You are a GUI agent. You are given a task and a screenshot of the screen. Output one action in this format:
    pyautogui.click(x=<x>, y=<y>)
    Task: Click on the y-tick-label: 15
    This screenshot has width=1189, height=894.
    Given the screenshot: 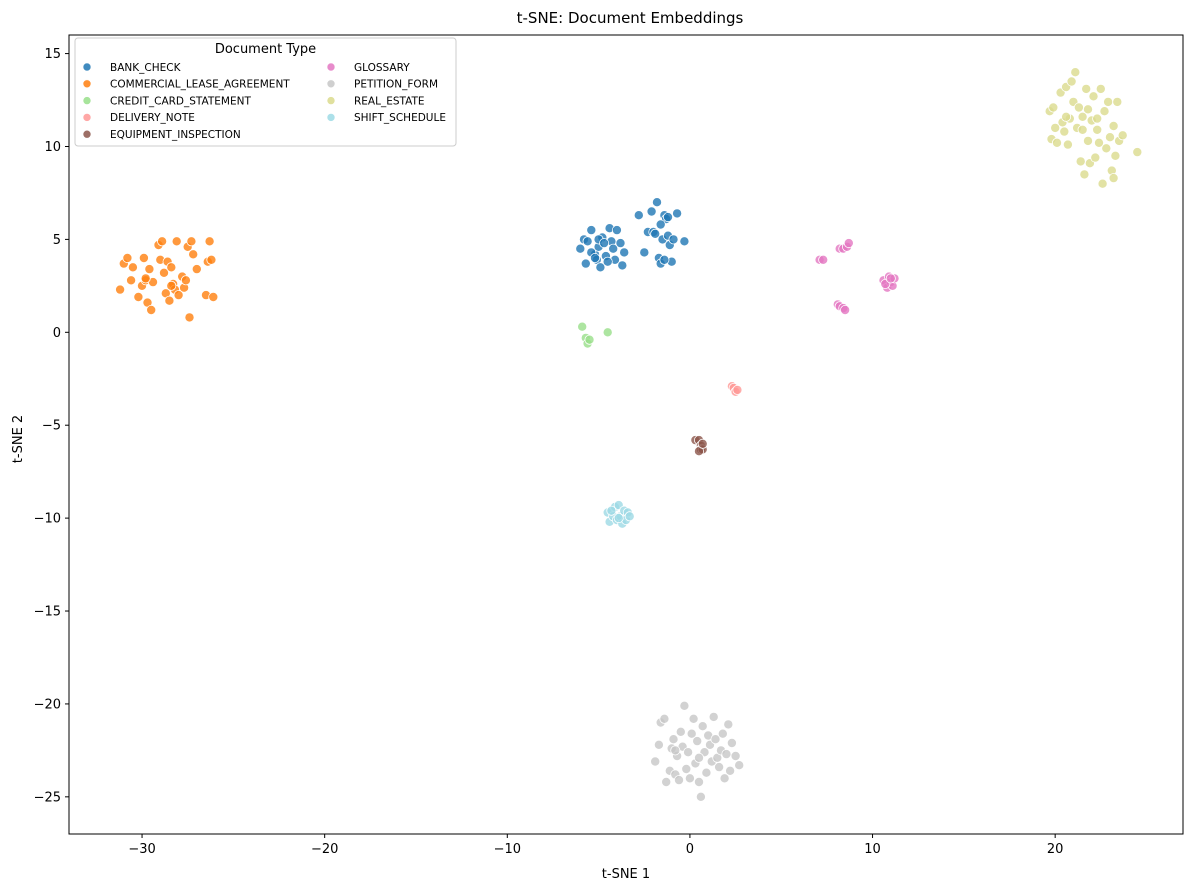 What is the action you would take?
    pyautogui.click(x=52, y=54)
    